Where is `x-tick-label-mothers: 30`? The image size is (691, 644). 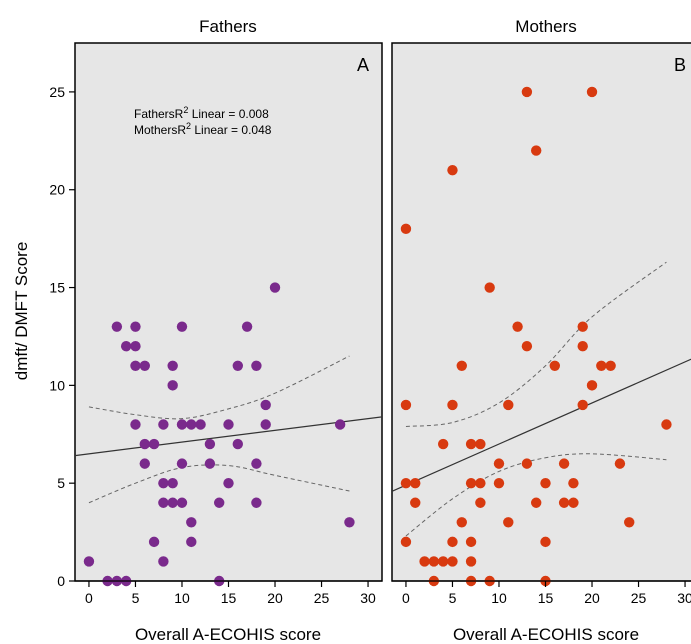 x-tick-label-mothers: 30 is located at coordinates (684, 598).